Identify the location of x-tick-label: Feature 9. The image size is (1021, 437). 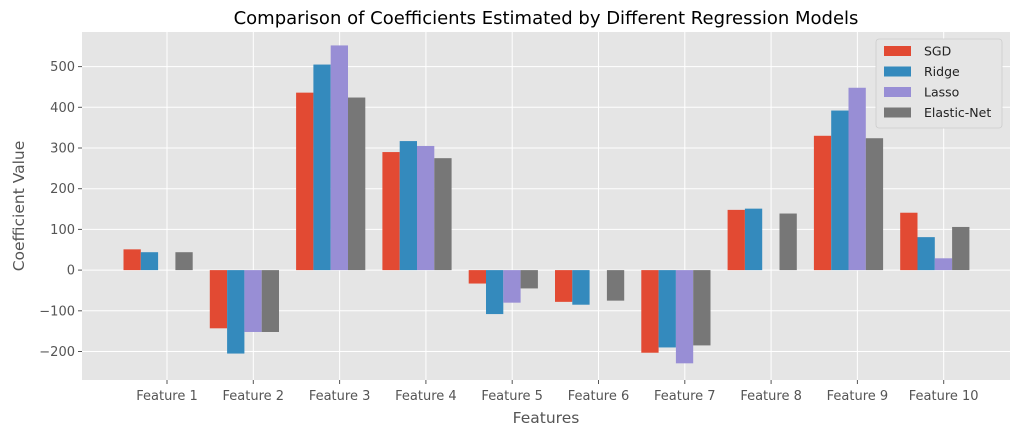
(858, 396).